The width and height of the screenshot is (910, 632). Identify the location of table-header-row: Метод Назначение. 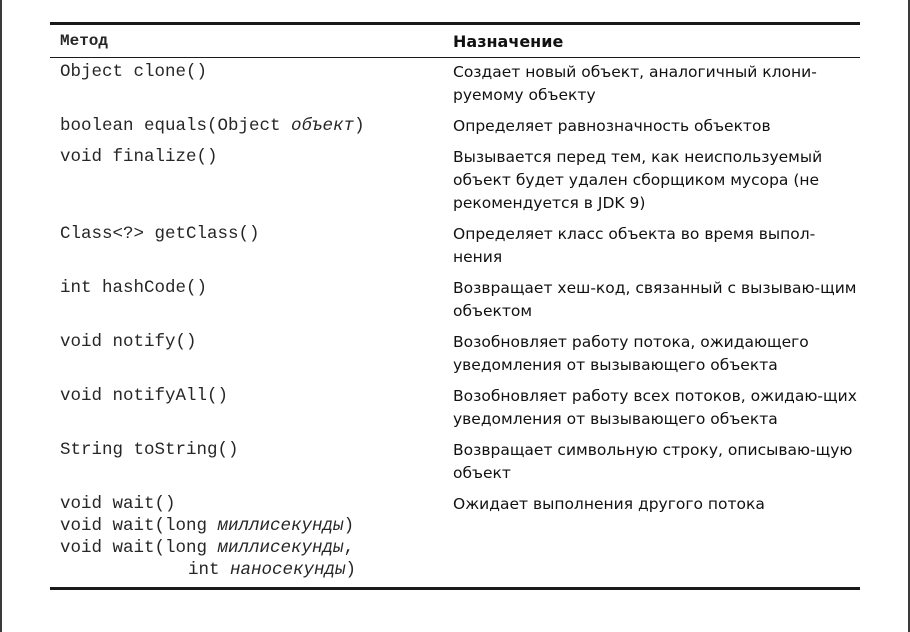
(455, 41).